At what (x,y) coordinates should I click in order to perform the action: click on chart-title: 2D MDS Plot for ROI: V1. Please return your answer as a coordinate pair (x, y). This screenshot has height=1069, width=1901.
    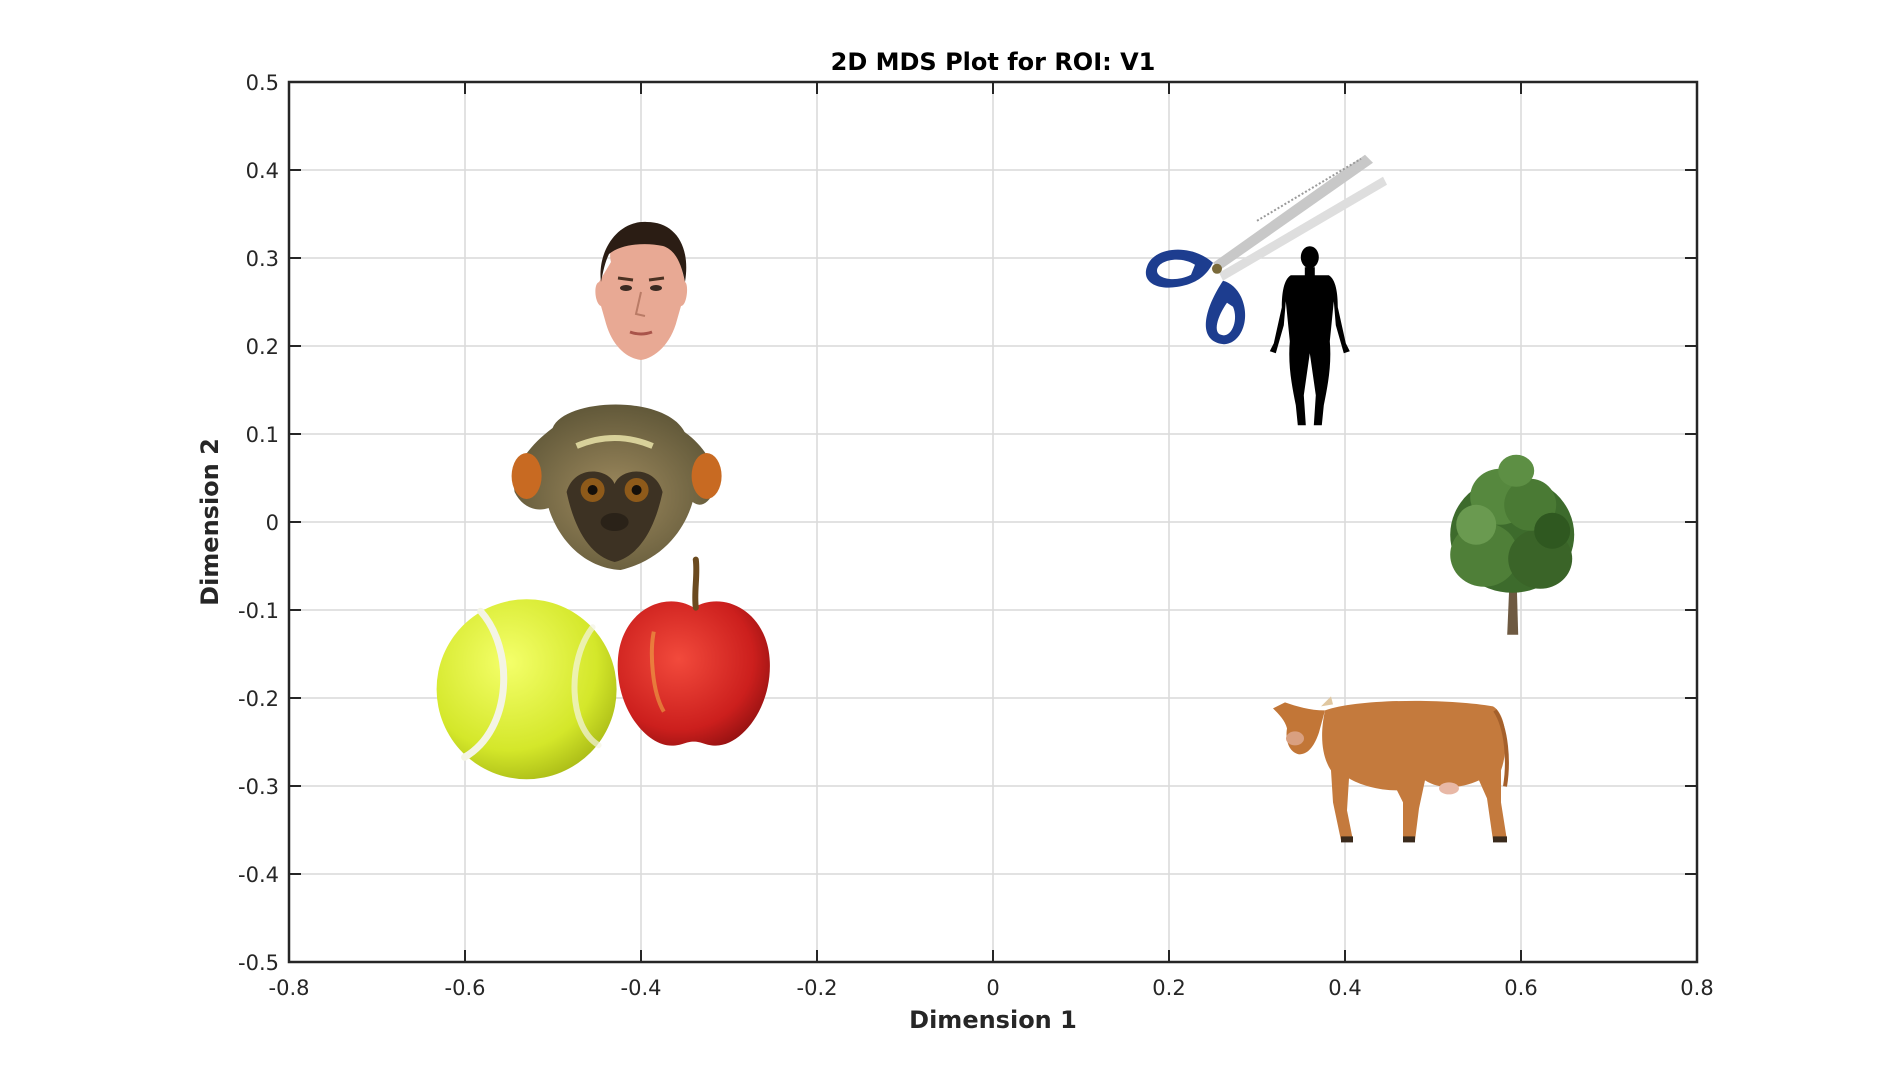
    Looking at the image, I should click on (993, 62).